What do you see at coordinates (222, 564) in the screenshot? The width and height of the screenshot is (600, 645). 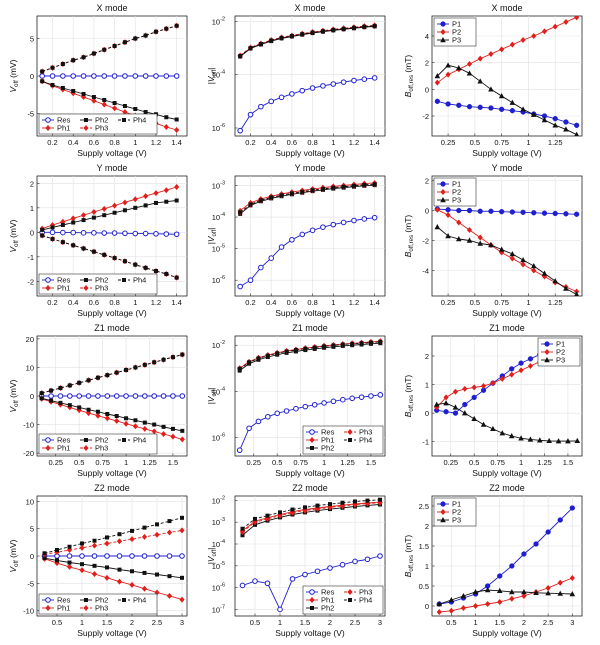 I see `y-tick-exponent: -5` at bounding box center [222, 564].